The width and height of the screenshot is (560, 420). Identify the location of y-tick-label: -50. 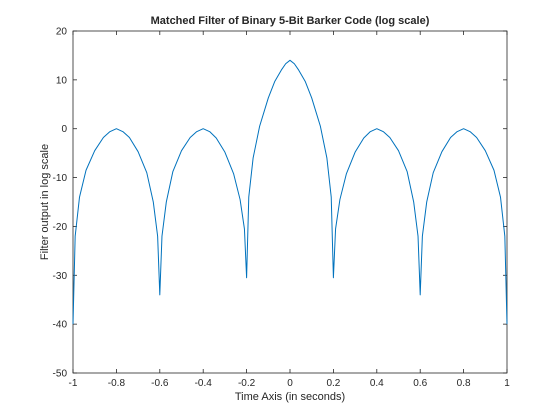
(60, 374).